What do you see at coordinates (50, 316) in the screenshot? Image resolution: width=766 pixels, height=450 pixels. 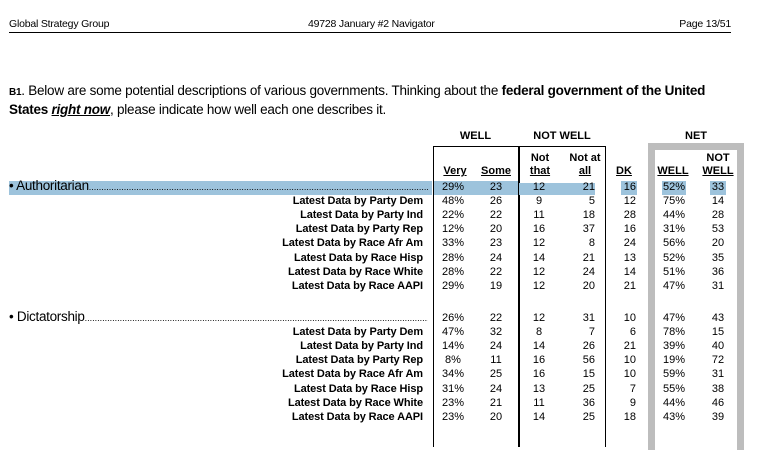 I see `category-name: Dictatorship` at bounding box center [50, 316].